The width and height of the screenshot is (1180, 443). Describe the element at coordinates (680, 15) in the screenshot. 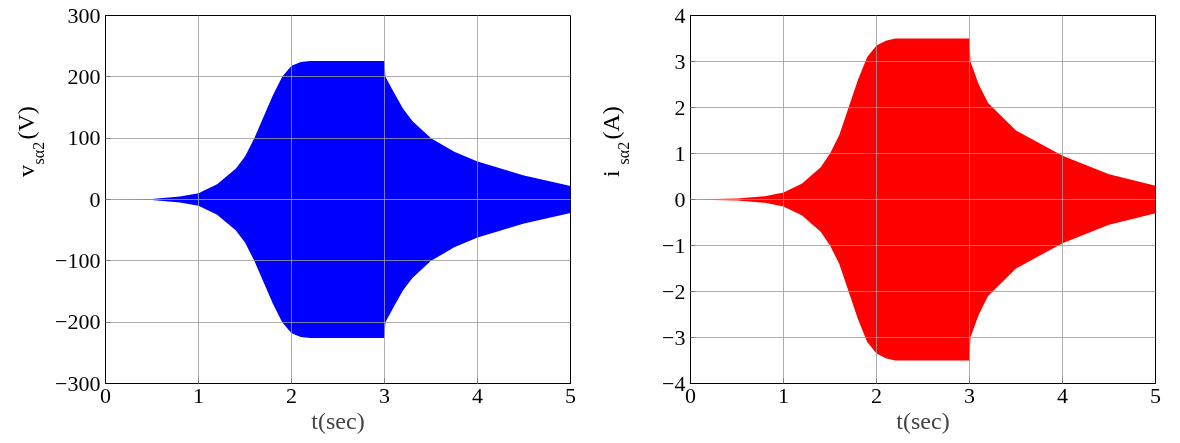

I see `y-tick-label: 4` at that location.